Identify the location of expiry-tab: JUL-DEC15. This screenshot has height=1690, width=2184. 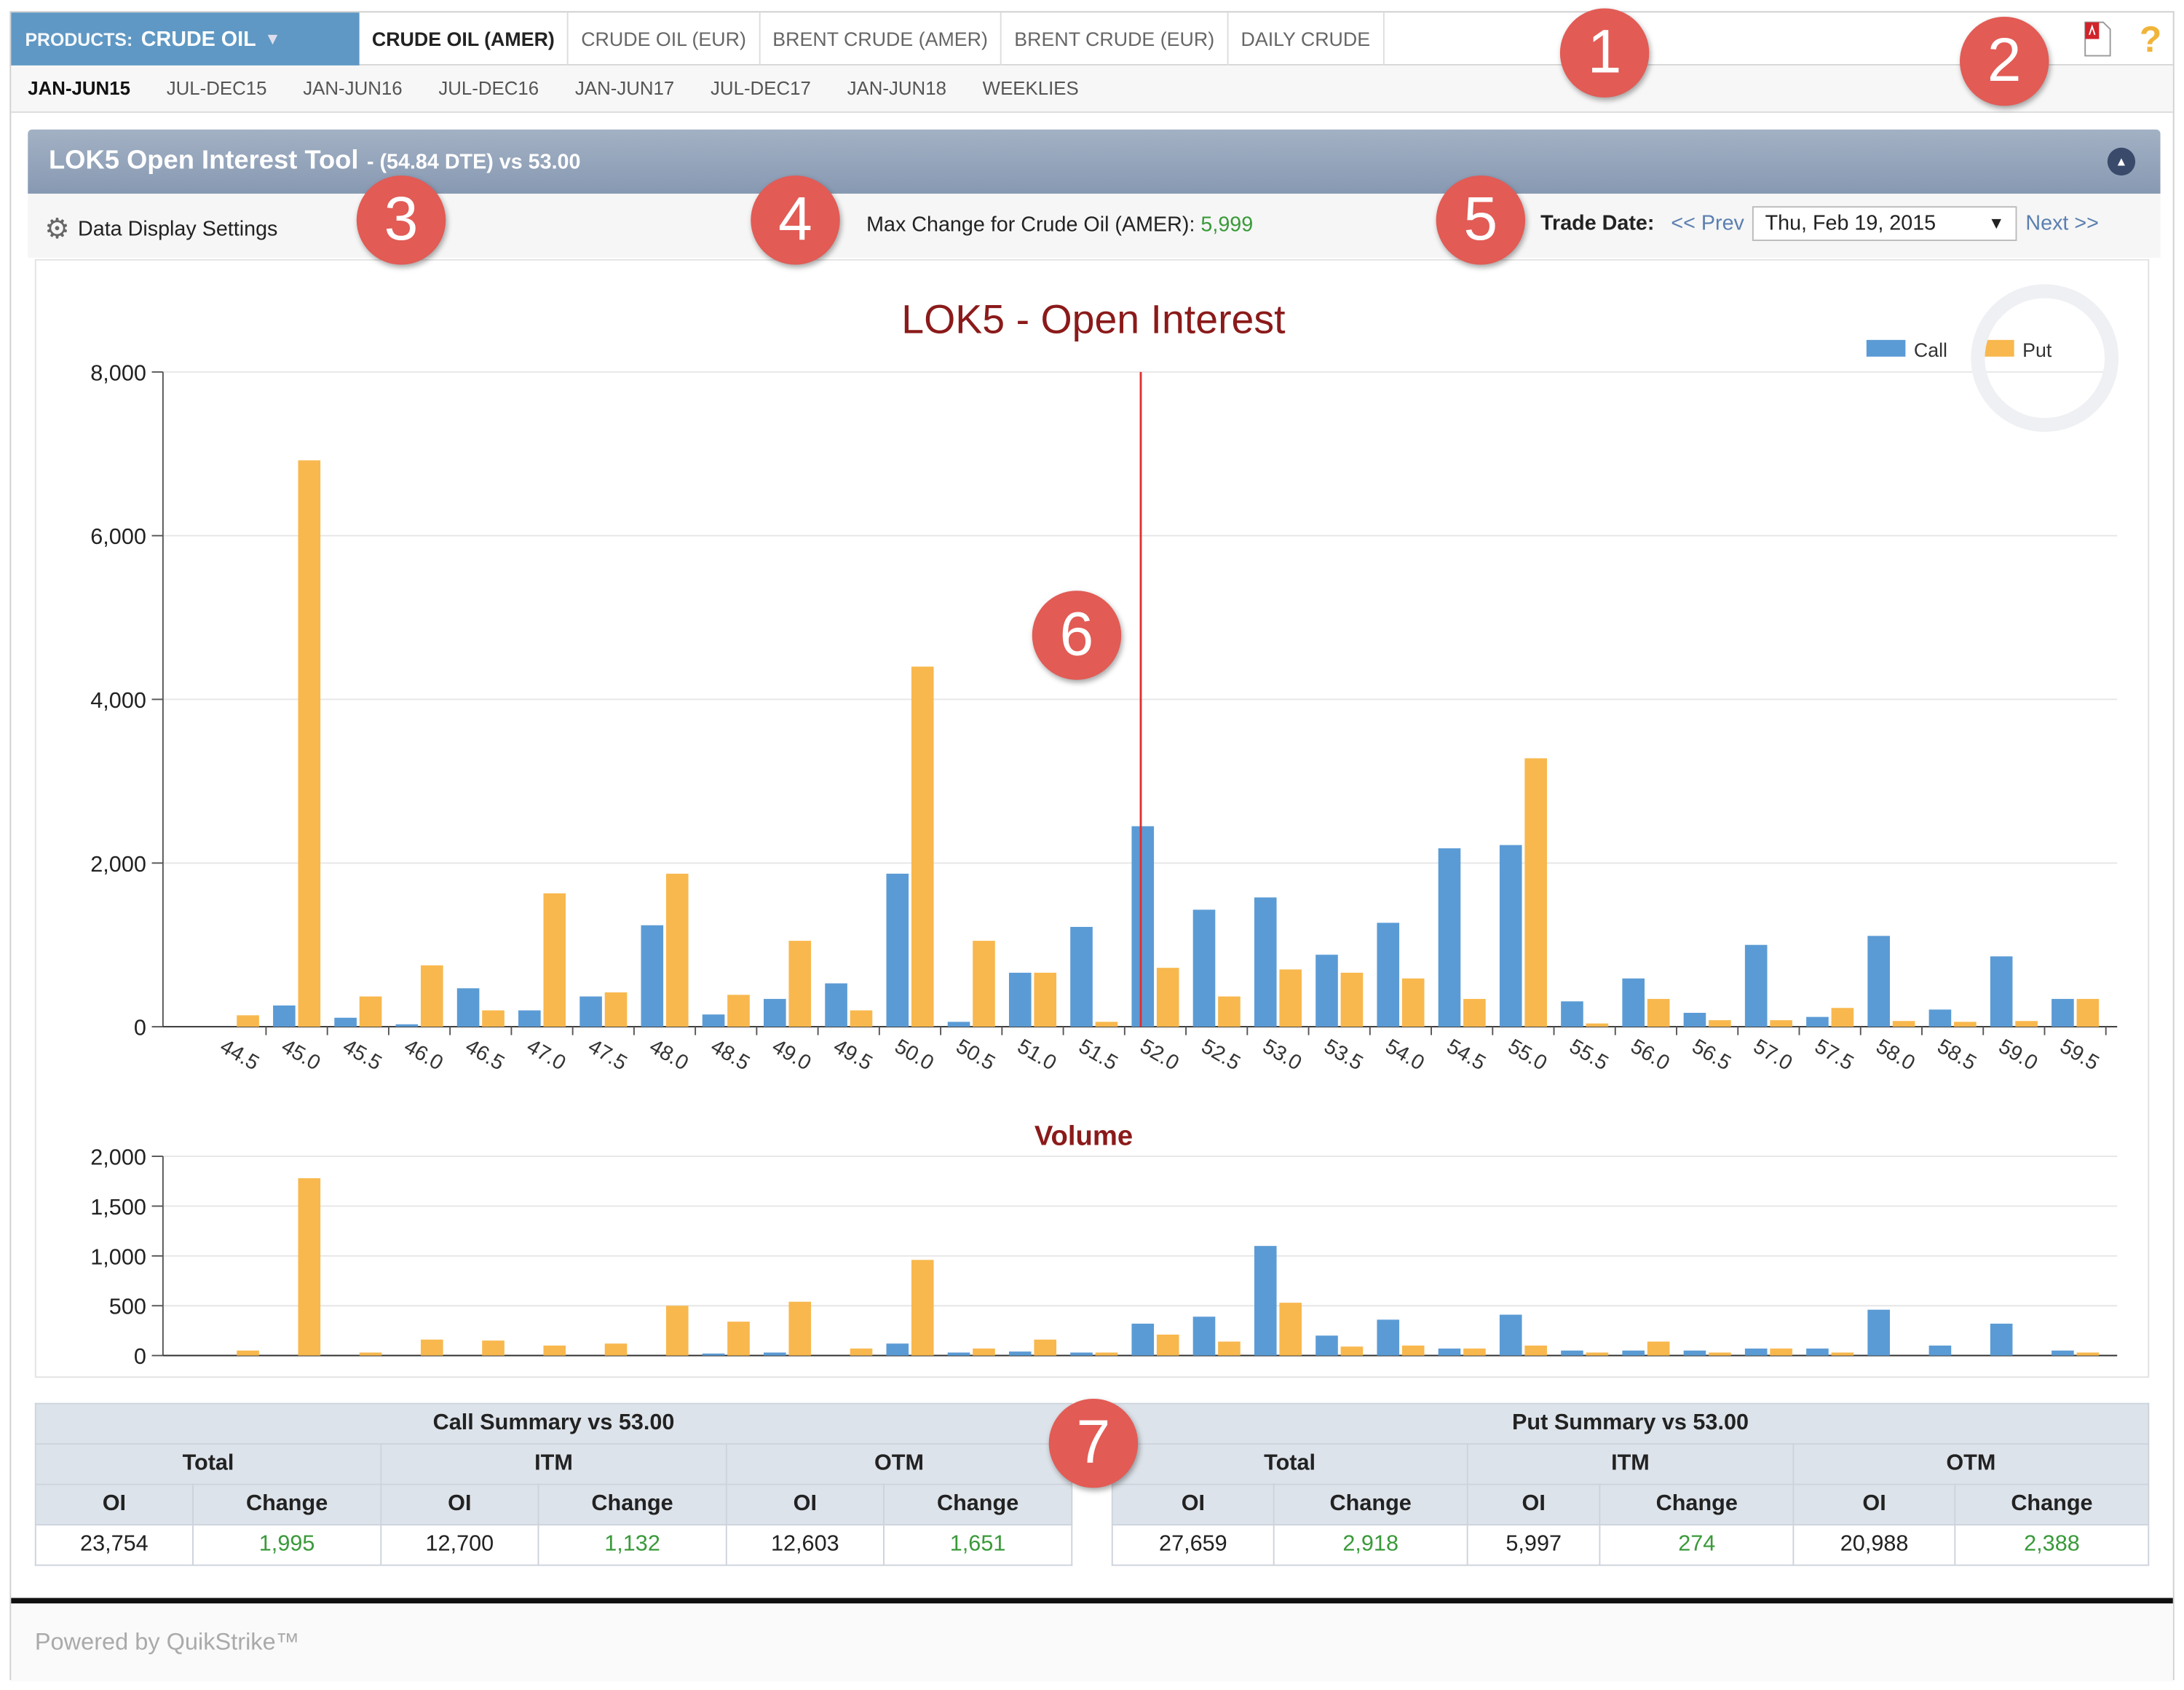
(216, 89).